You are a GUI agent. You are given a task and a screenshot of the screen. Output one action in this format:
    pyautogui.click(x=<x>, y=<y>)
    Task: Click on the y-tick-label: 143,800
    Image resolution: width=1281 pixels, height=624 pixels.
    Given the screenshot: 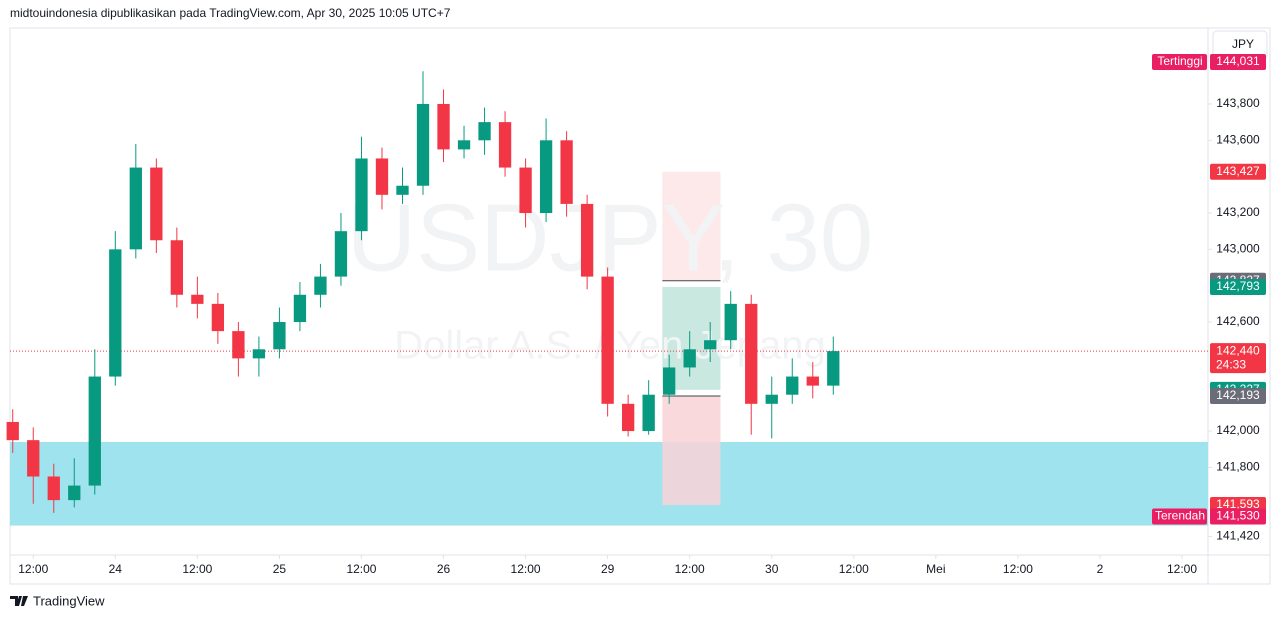 What is the action you would take?
    pyautogui.click(x=1238, y=103)
    